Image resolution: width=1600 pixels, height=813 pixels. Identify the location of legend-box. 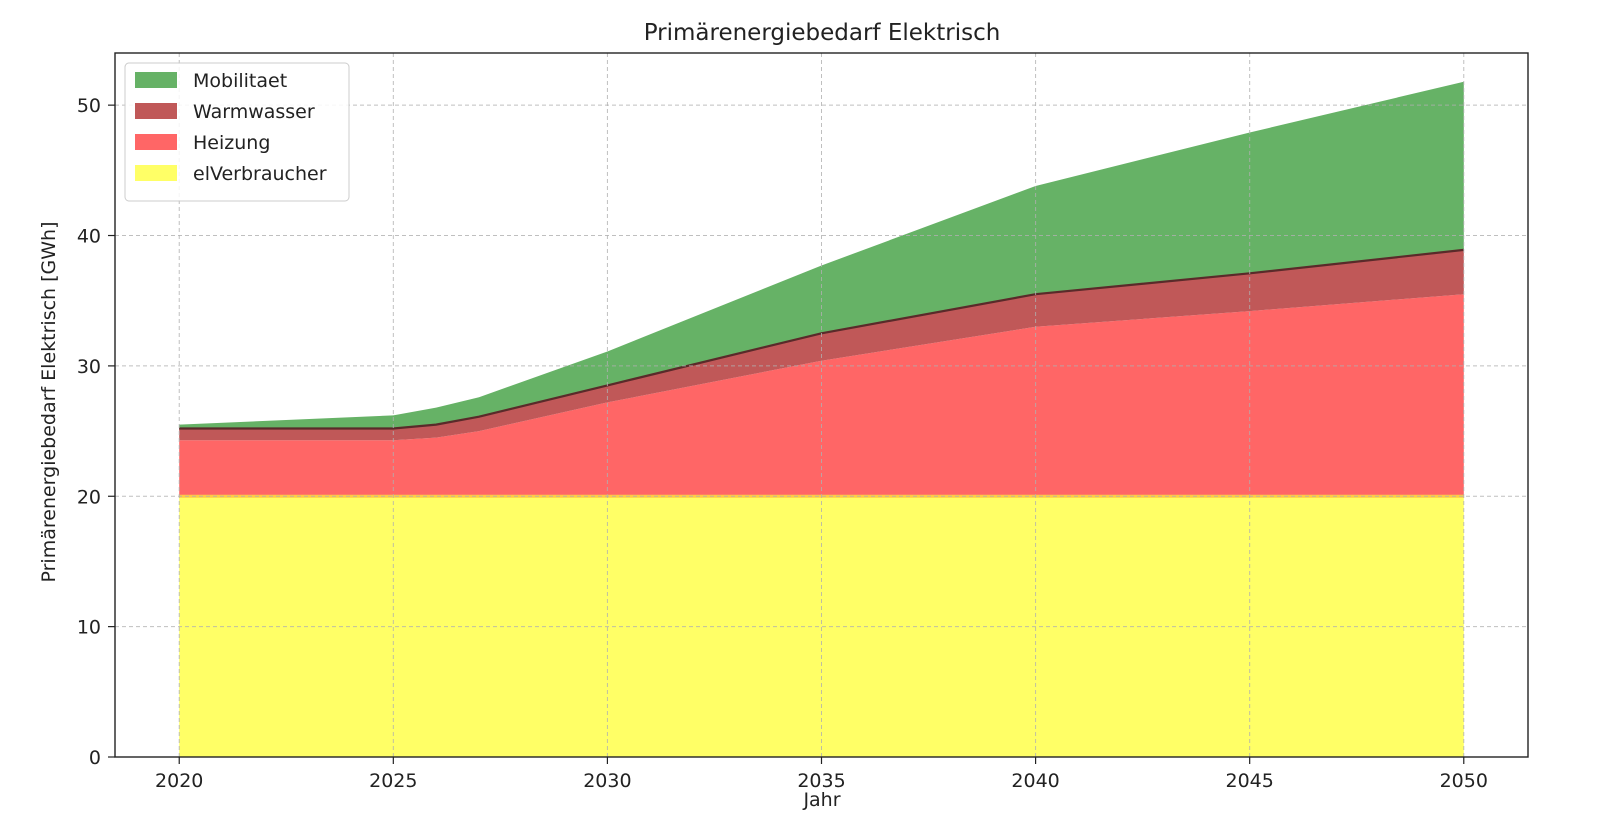
(237, 132).